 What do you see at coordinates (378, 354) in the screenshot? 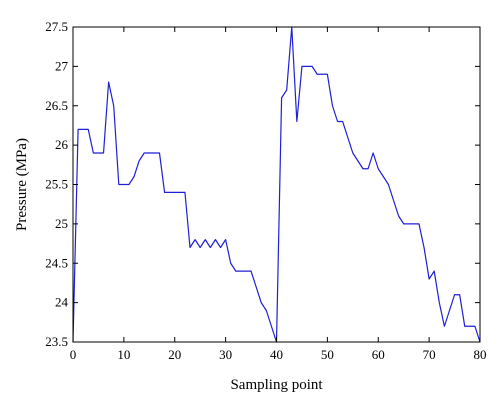
I see `x-tick-label: 60` at bounding box center [378, 354].